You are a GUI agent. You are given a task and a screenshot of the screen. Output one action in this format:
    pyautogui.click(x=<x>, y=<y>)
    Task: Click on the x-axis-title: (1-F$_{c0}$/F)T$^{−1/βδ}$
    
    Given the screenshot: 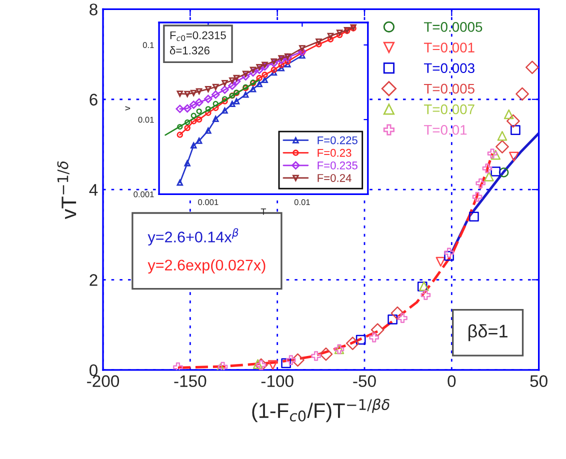 What is the action you would take?
    pyautogui.click(x=321, y=410)
    